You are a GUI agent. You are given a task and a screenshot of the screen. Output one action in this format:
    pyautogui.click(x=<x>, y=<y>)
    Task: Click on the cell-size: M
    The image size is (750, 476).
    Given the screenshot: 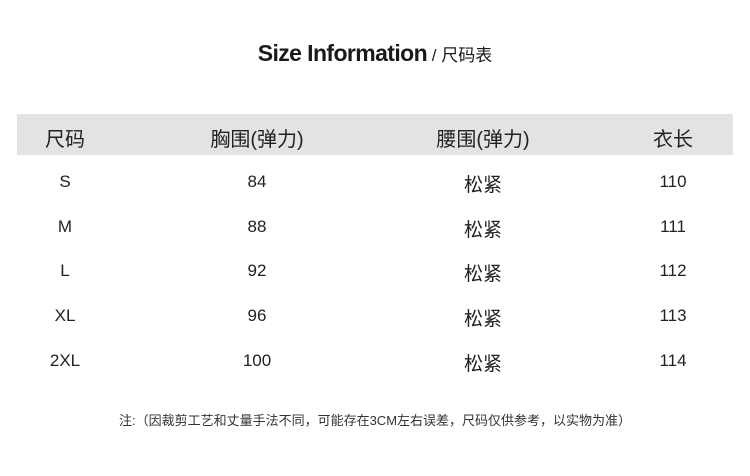 What is the action you would take?
    pyautogui.click(x=65, y=226)
    